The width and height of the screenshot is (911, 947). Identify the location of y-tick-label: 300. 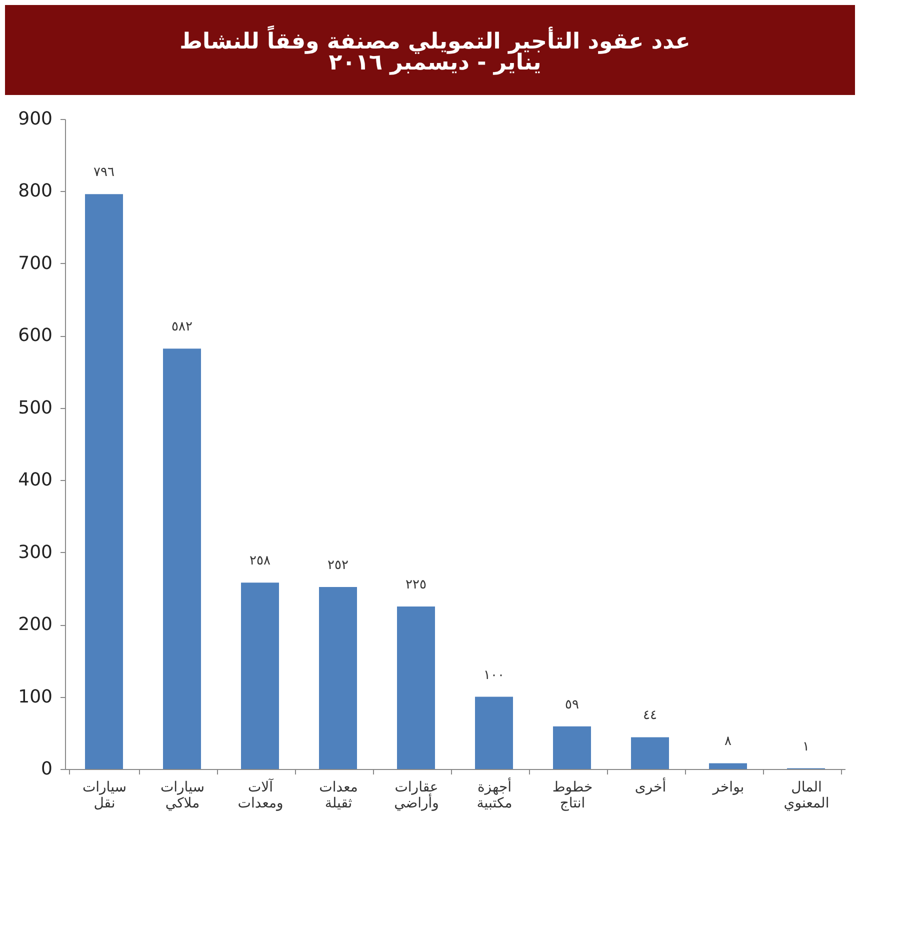
(35, 552).